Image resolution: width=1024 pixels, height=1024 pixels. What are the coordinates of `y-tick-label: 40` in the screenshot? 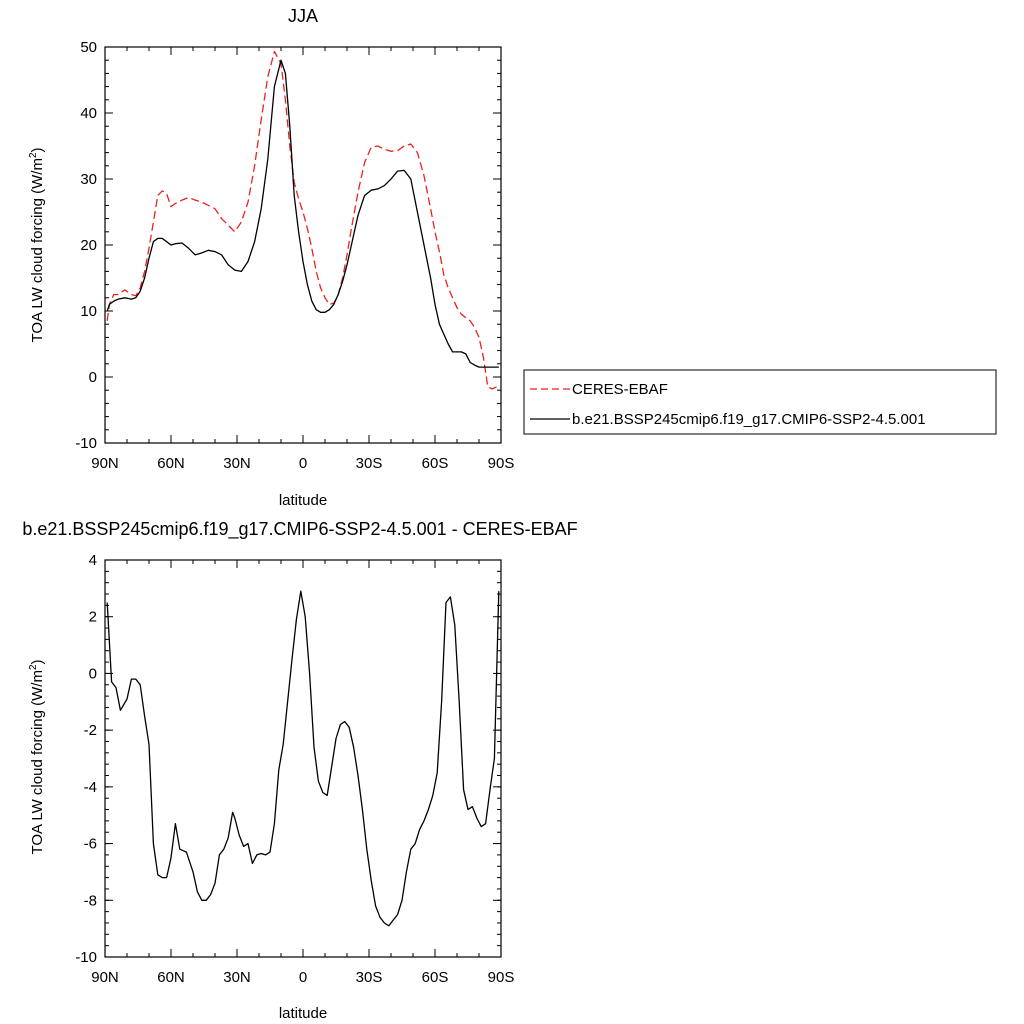 It's located at (88, 113).